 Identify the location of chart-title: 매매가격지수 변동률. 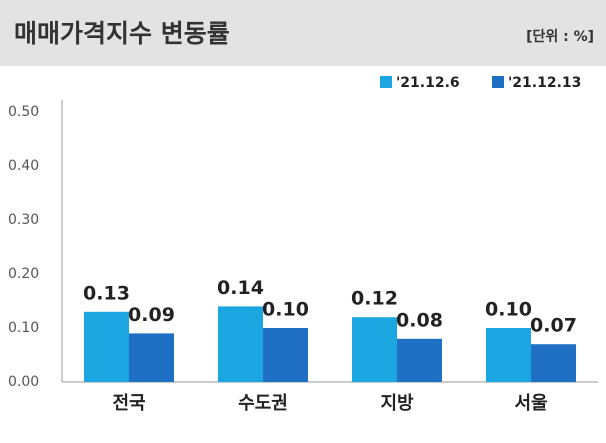
(122, 33).